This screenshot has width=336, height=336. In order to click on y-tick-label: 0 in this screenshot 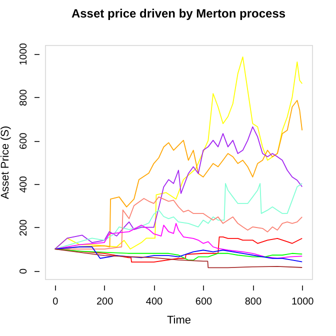, I will do `click(24, 271)`.